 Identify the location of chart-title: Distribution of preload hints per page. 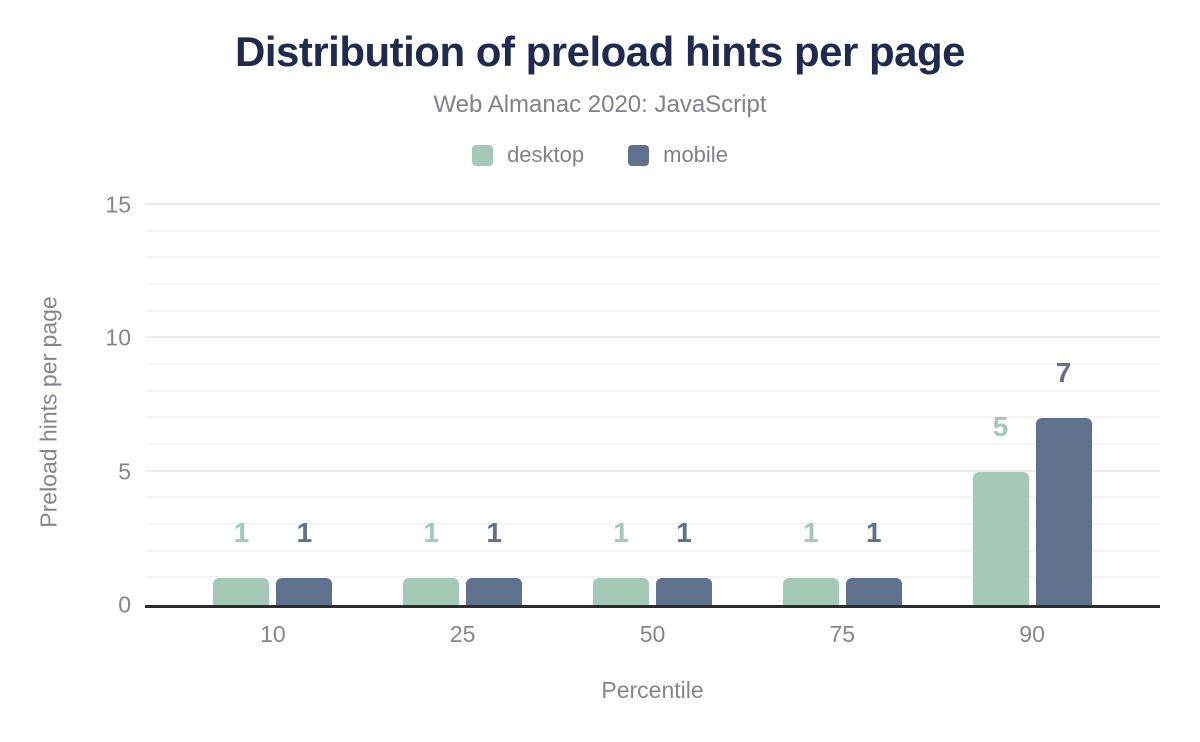
(600, 51).